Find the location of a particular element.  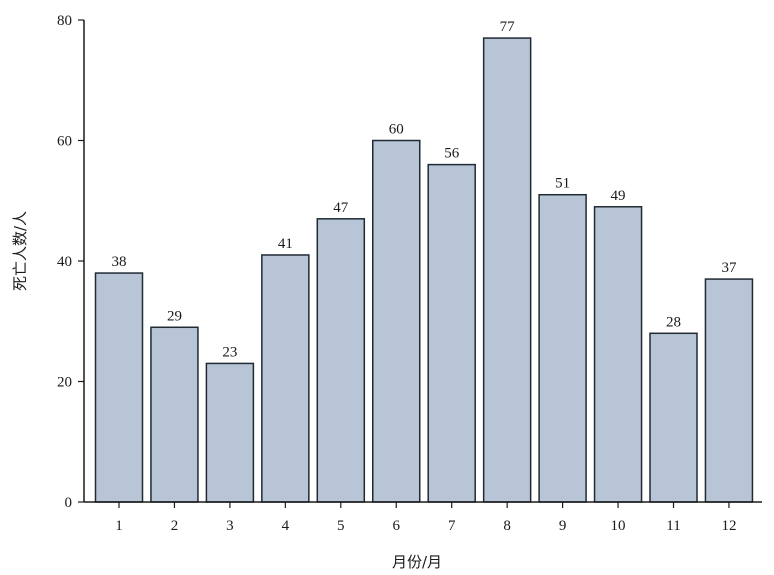

x-tick-label-8: 8 is located at coordinates (507, 526).